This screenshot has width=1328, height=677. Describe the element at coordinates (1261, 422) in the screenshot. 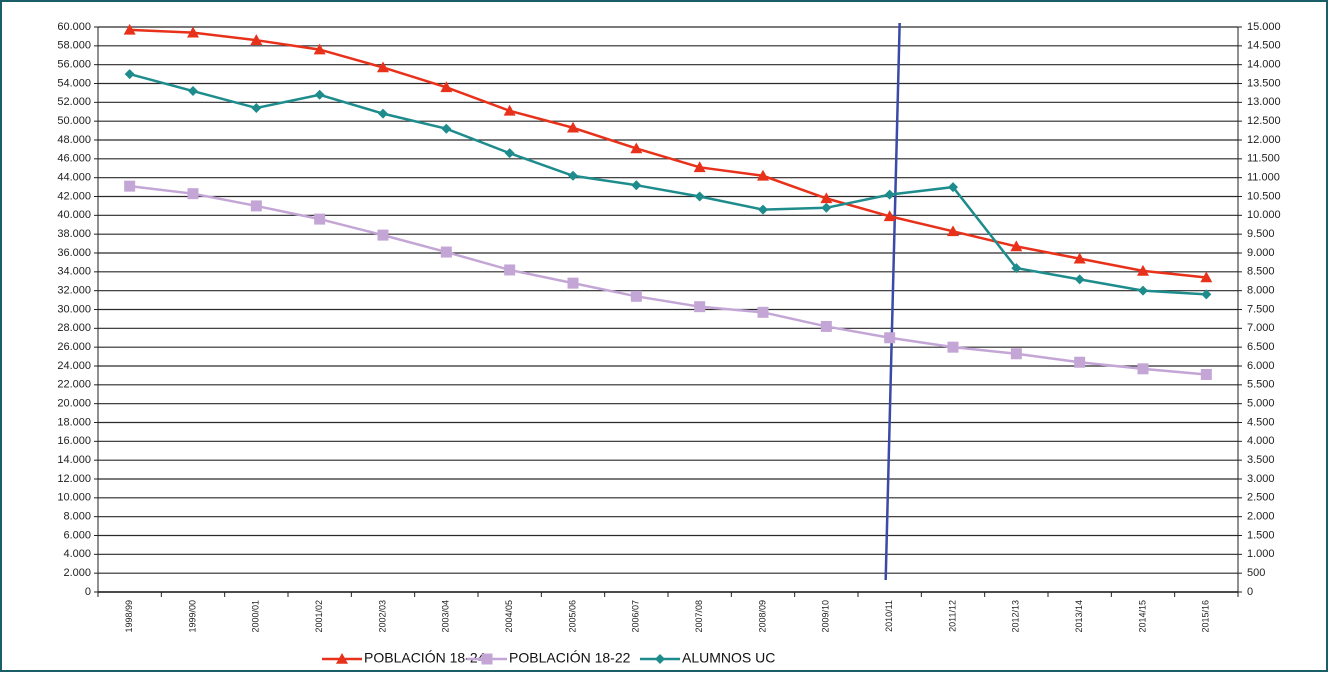

I see `y2-tick-label: 4.500` at that location.